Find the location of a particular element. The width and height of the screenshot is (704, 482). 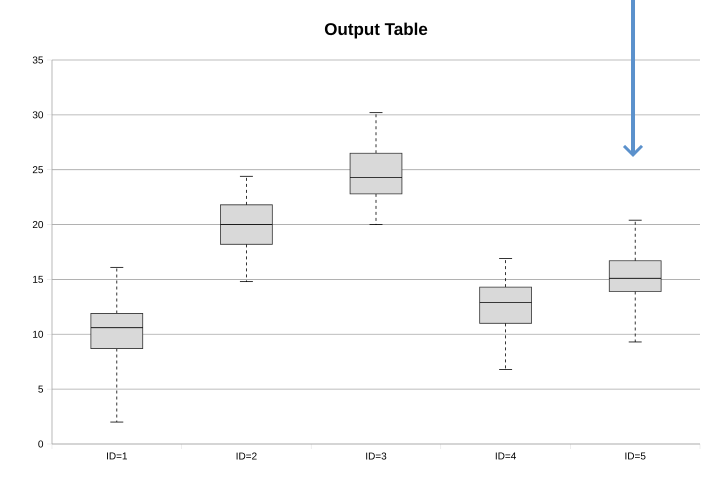

y-tick-label: 25 is located at coordinates (38, 170).